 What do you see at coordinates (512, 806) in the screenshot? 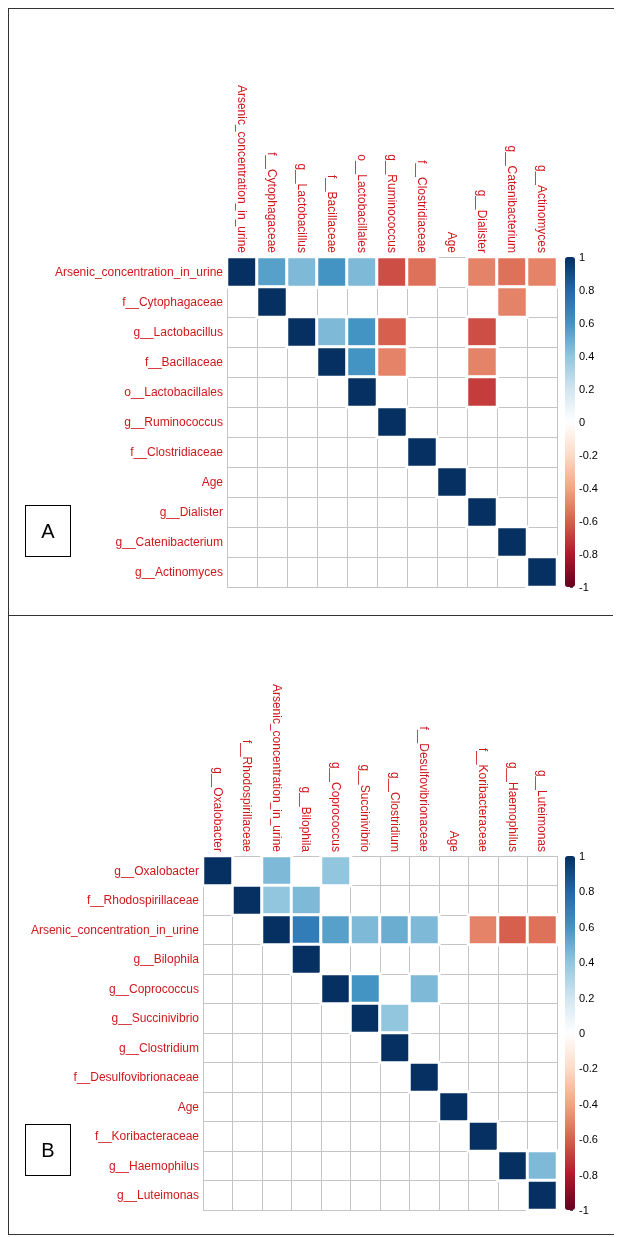
I see `x-tick-label: g__Haemophilus` at bounding box center [512, 806].